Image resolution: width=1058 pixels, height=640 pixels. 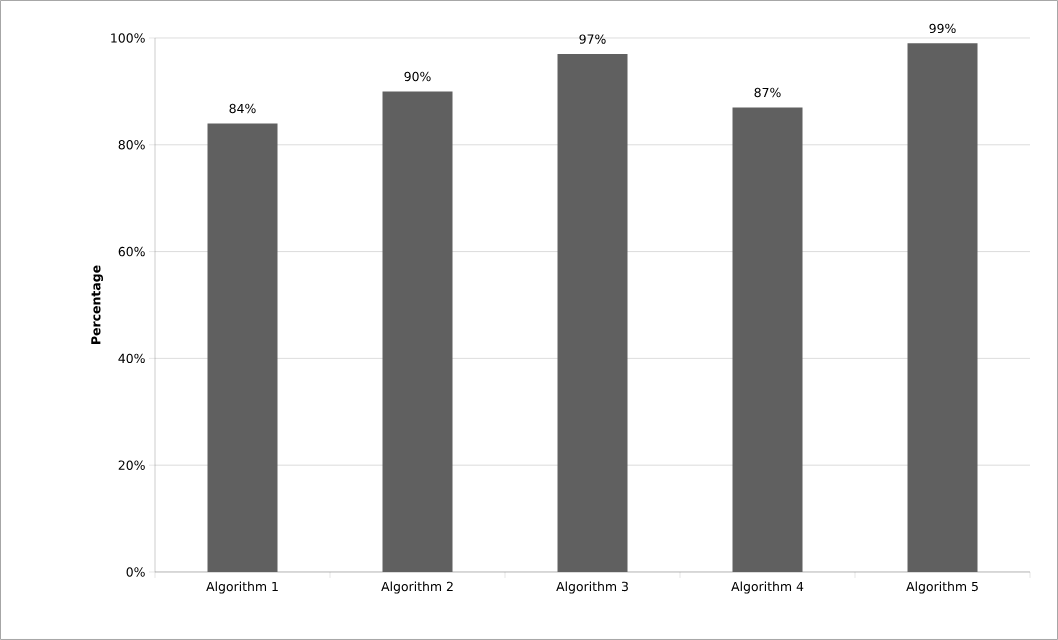 I want to click on y-tick-label: 20%, so click(x=131, y=465).